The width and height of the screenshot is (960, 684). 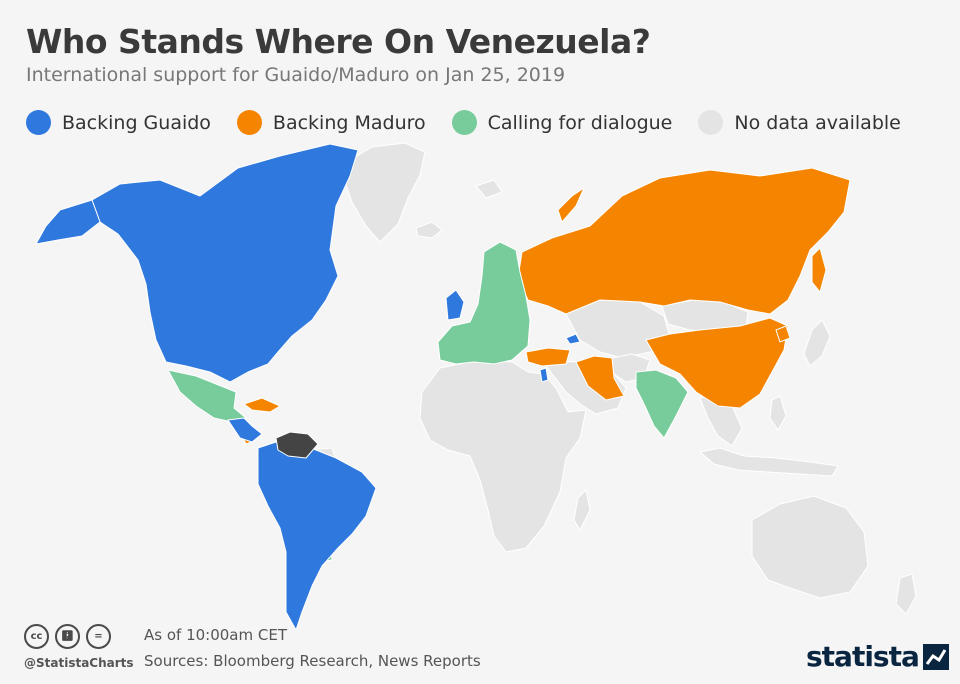 What do you see at coordinates (819, 270) in the screenshot?
I see `sakhalin-shape` at bounding box center [819, 270].